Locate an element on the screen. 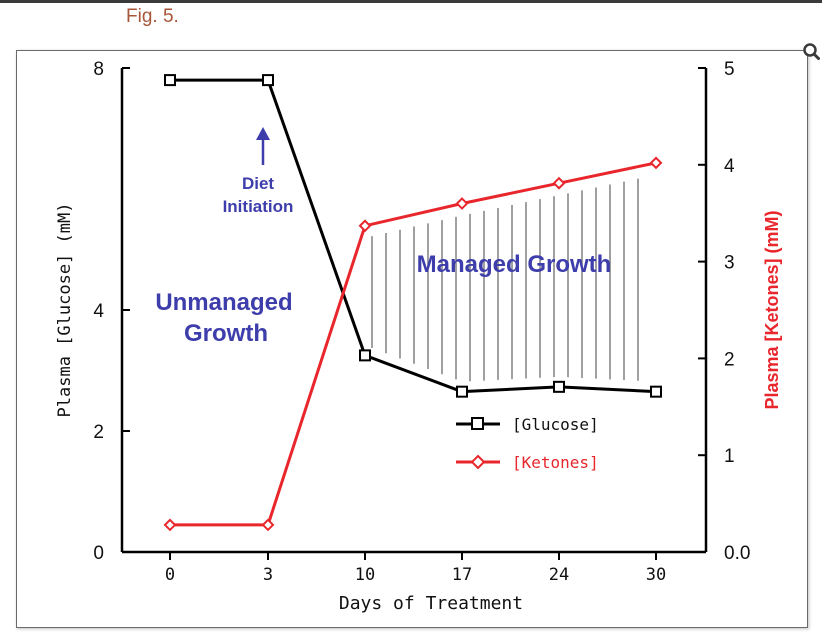 Image resolution: width=822 pixels, height=636 pixels. right-tick-label: 5 is located at coordinates (729, 69).